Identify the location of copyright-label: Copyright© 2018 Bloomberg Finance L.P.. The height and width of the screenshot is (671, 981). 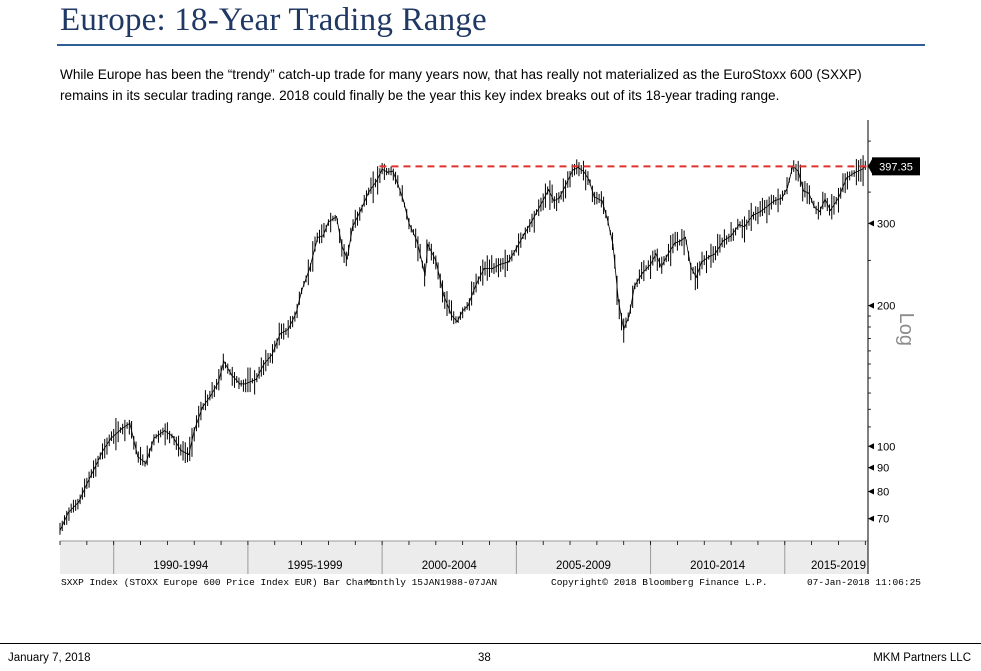
(659, 582).